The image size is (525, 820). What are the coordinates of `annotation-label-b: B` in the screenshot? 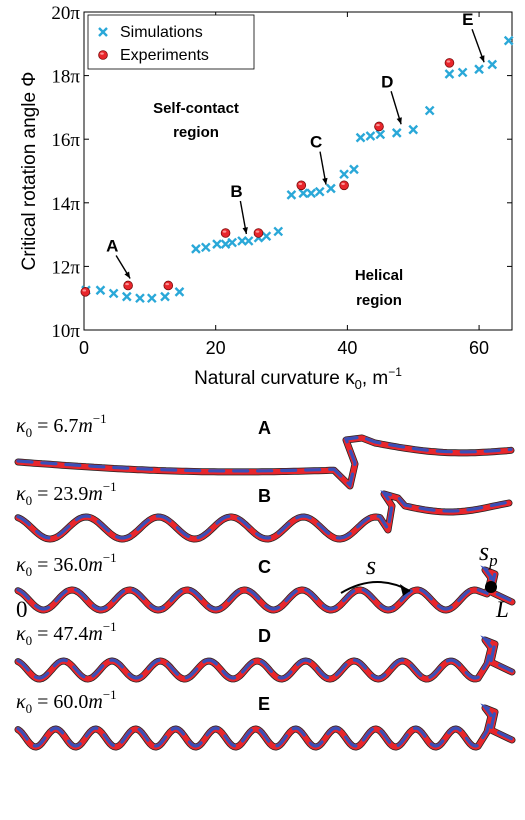 It's located at (236, 191).